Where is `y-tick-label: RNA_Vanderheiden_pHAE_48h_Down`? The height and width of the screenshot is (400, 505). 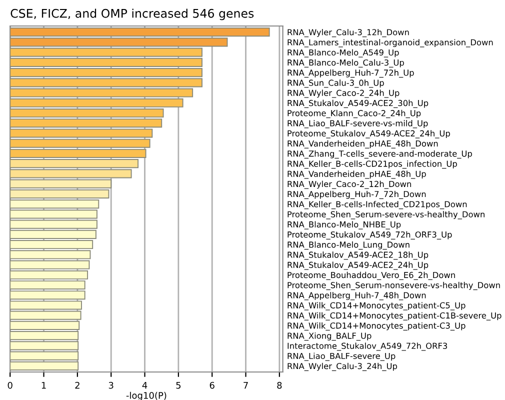 y-tick-label: RNA_Vanderheiden_pHAE_48h_Down is located at coordinates (363, 144).